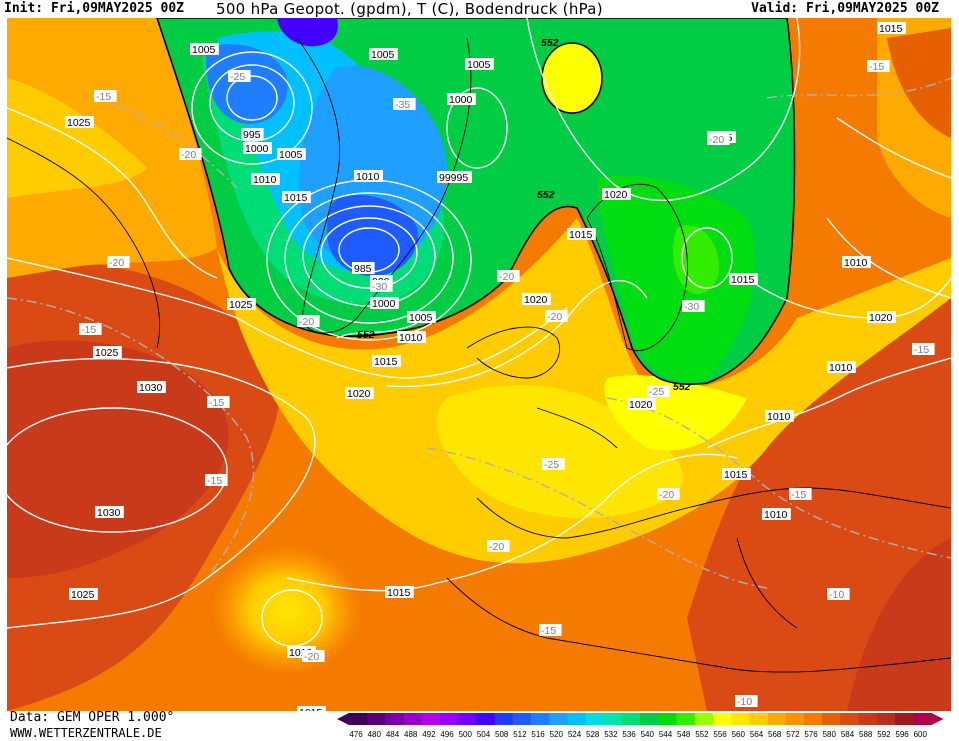 This screenshot has height=741, width=959. I want to click on isobar-1020a, so click(287, 318).